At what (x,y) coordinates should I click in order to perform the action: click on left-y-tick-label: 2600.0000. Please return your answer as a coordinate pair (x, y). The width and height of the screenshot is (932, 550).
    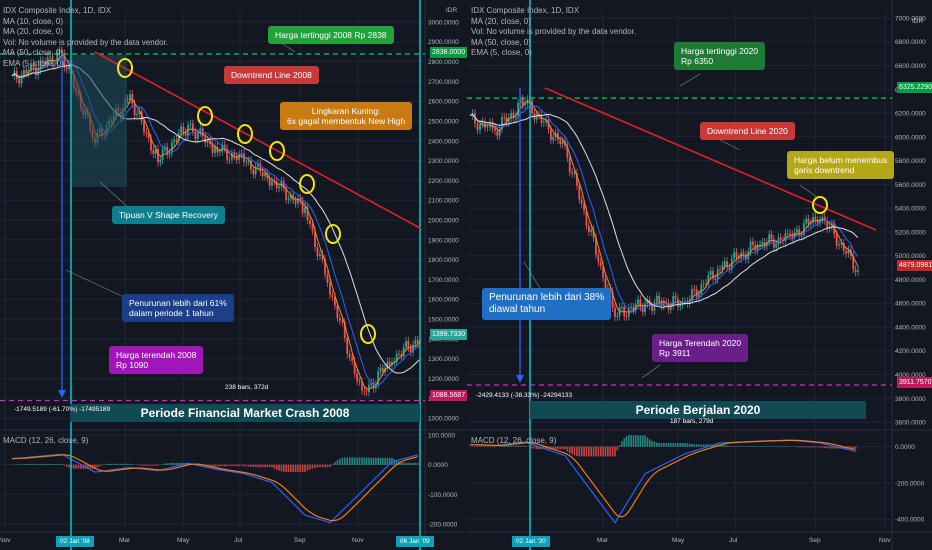
    Looking at the image, I should click on (443, 102).